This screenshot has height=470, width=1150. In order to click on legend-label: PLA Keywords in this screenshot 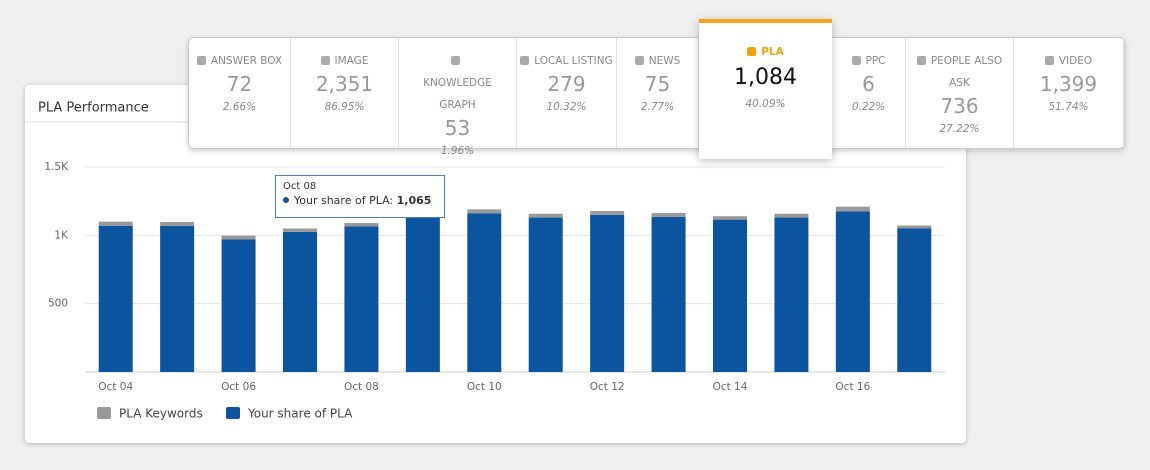, I will do `click(161, 414)`.